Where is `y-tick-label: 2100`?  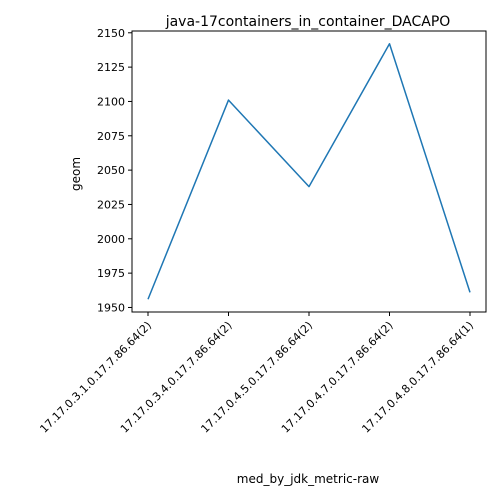
y-tick-label: 2100 is located at coordinates (111, 101).